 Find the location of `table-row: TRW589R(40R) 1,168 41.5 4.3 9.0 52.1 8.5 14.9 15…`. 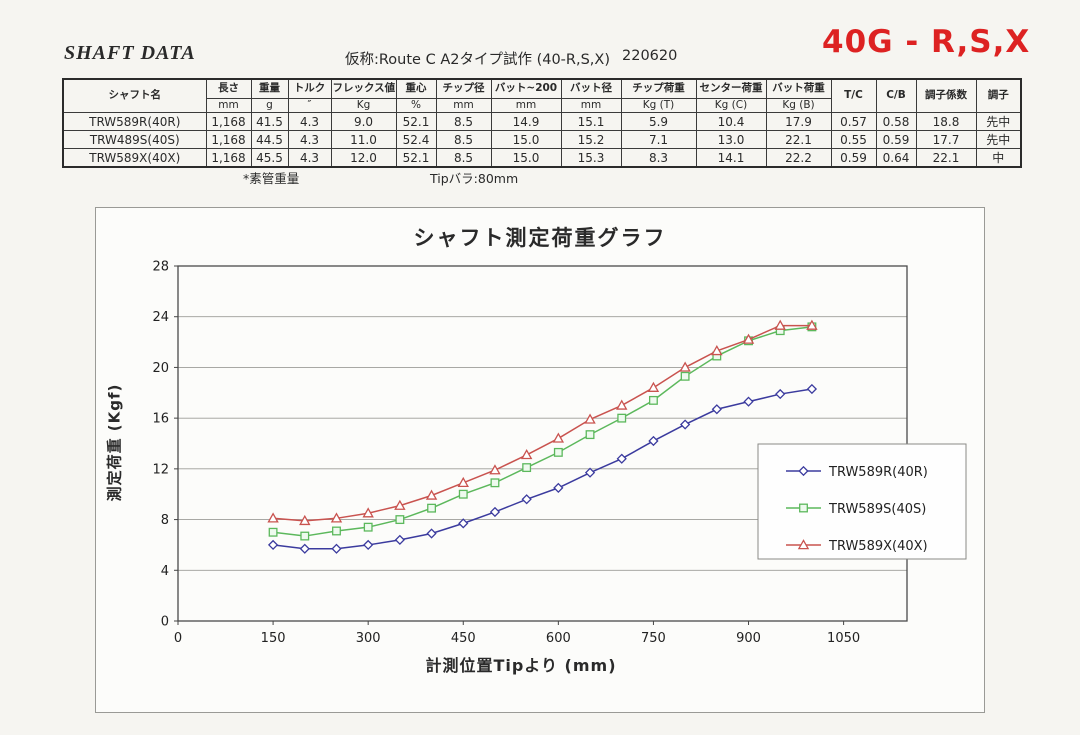

table-row: TRW589R(40R) 1,168 41.5 4.3 9.0 52.1 8.5 14.9 15… is located at coordinates (542, 121).